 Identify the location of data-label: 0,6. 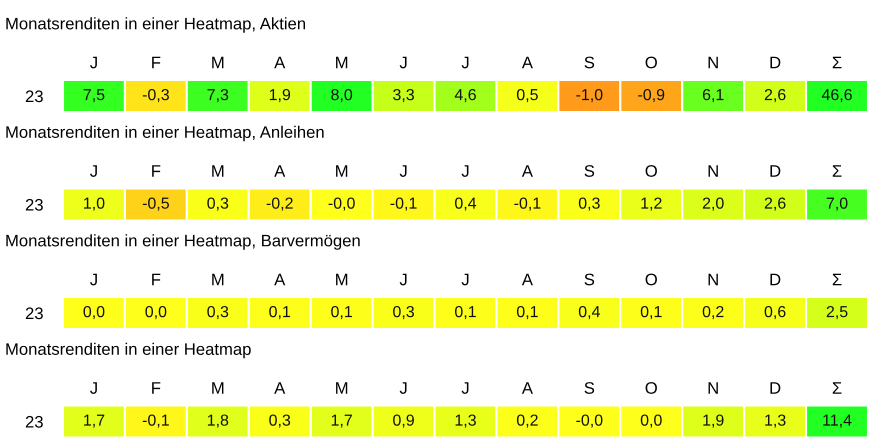
(775, 313).